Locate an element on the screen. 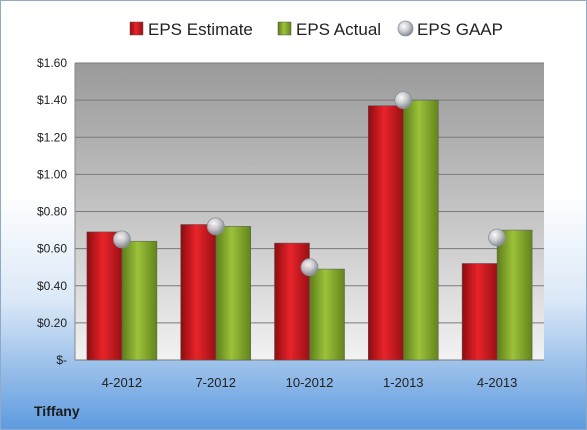  legend-label-eps-estimate: EPS Estimate is located at coordinates (200, 29).